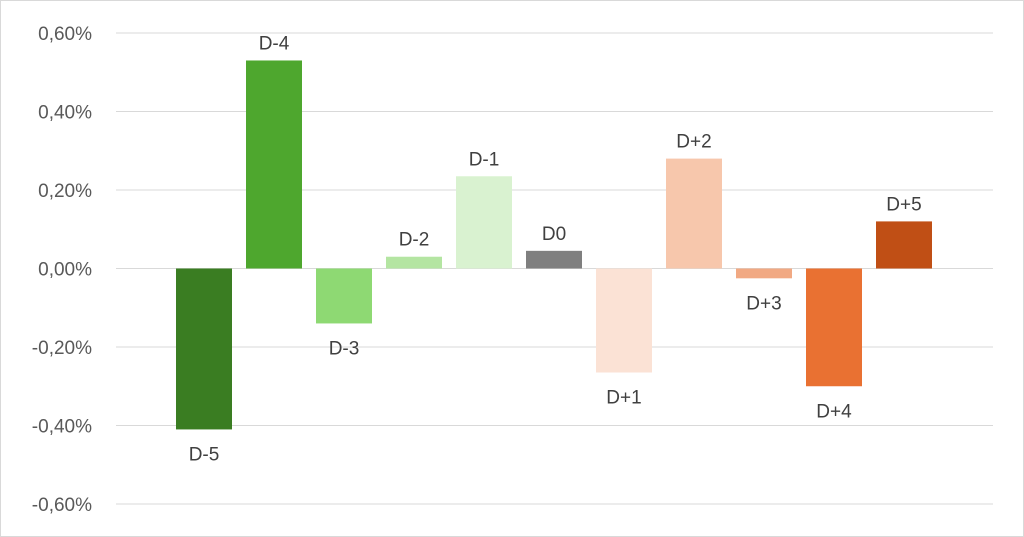 Image resolution: width=1024 pixels, height=537 pixels. What do you see at coordinates (623, 398) in the screenshot?
I see `bar-label: D+1` at bounding box center [623, 398].